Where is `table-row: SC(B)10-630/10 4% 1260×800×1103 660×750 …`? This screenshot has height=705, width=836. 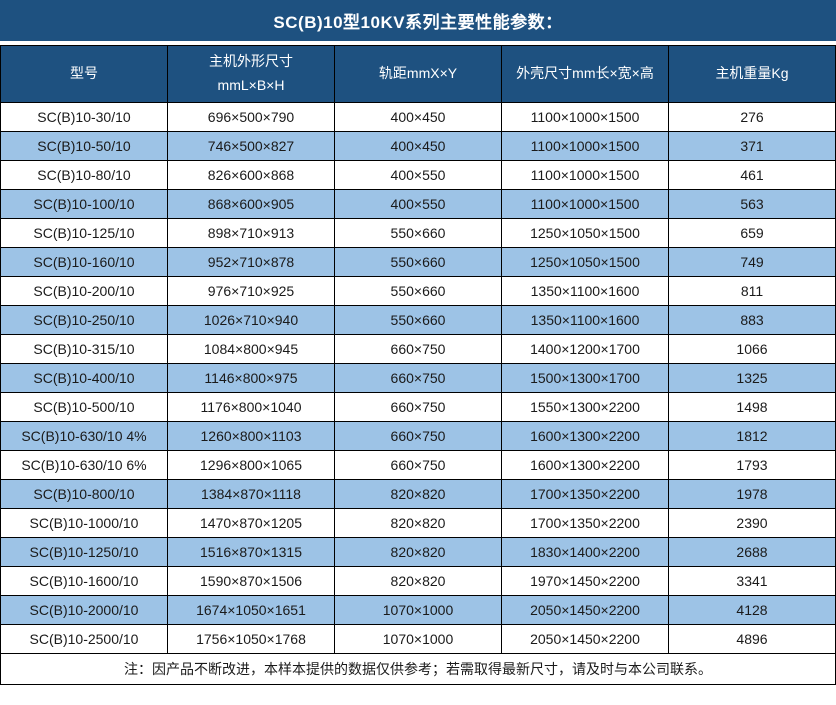 table-row: SC(B)10-630/10 4% 1260×800×1103 660×750 … is located at coordinates (418, 436).